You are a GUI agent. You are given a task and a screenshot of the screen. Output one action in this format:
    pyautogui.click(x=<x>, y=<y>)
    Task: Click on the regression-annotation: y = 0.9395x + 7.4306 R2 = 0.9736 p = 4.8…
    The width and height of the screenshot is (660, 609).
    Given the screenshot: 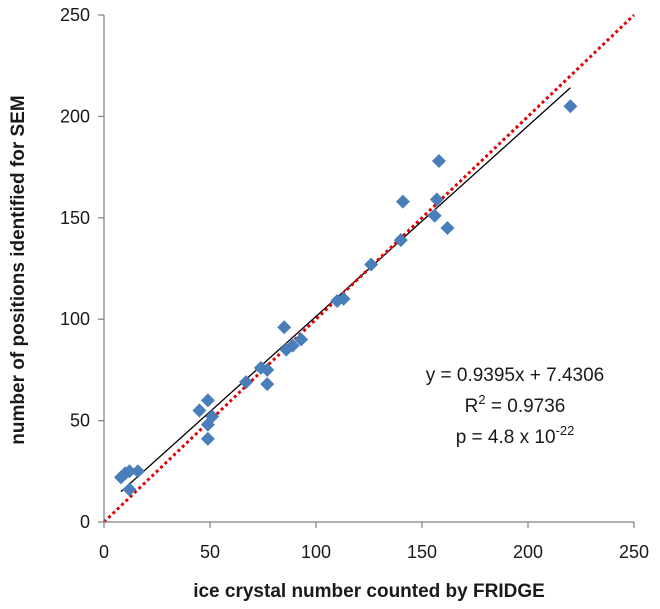 What is the action you would take?
    pyautogui.click(x=515, y=406)
    